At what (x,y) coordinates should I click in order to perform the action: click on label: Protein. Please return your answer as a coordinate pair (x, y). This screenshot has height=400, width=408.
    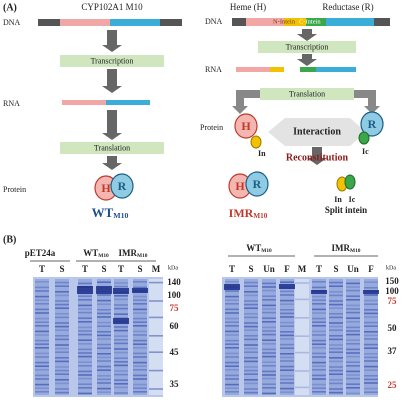
    Looking at the image, I should click on (211, 127).